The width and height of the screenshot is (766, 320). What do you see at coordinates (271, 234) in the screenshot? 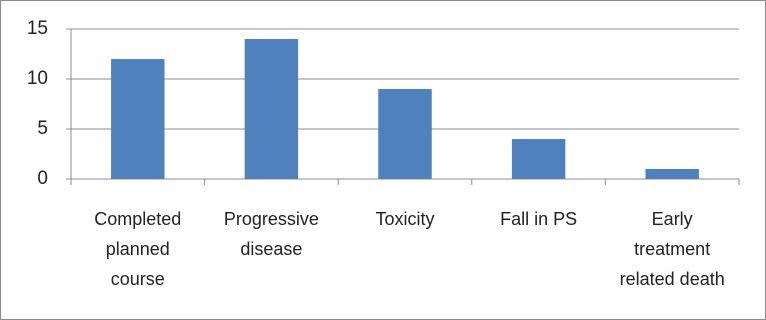
I see `x-tick-label: Progressive disease` at bounding box center [271, 234].